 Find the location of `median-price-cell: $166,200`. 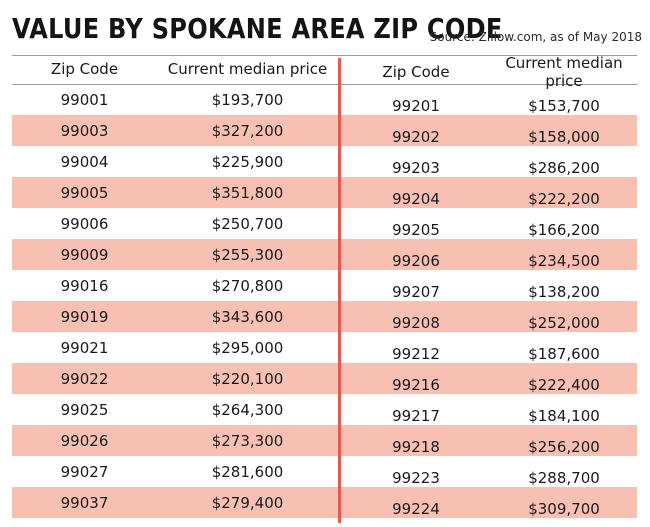

median-price-cell: $166,200 is located at coordinates (564, 229).